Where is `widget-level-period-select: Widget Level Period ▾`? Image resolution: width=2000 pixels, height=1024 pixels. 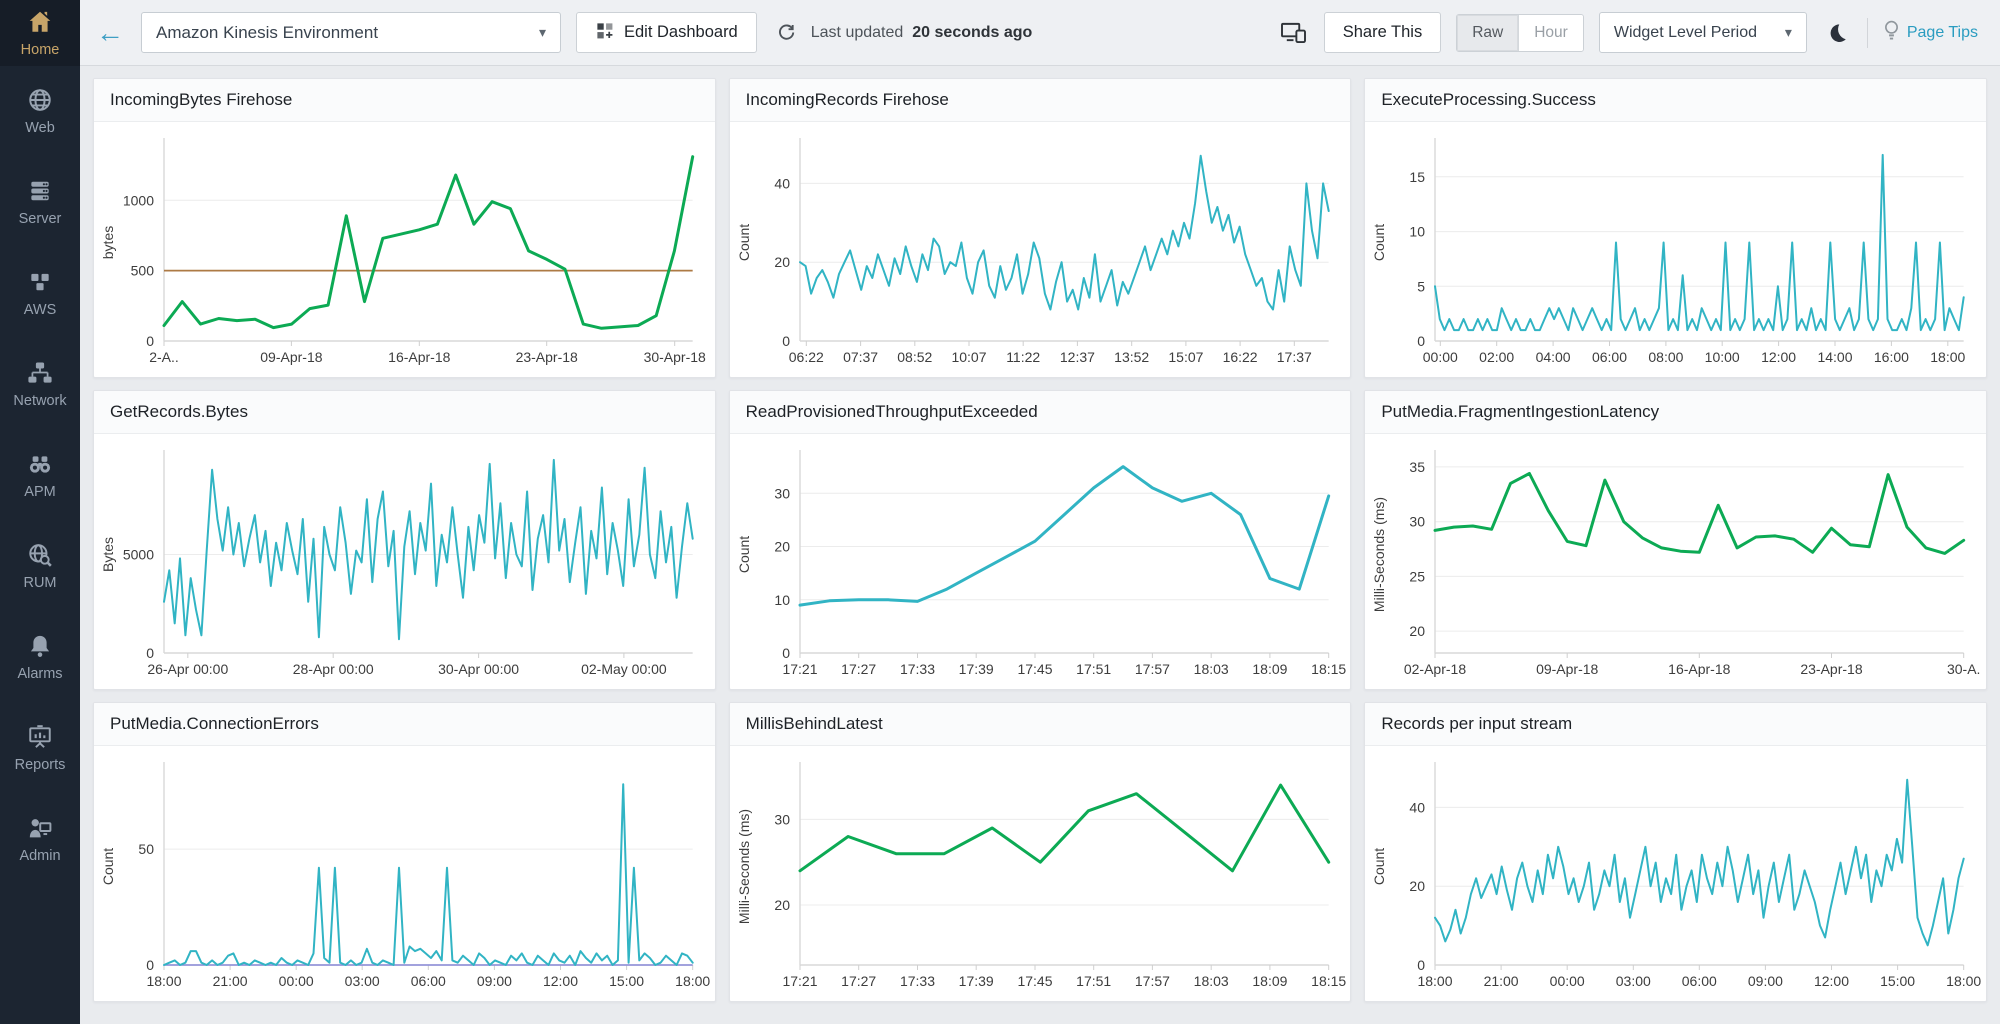 widget-level-period-select: Widget Level Period ▾ is located at coordinates (1702, 32).